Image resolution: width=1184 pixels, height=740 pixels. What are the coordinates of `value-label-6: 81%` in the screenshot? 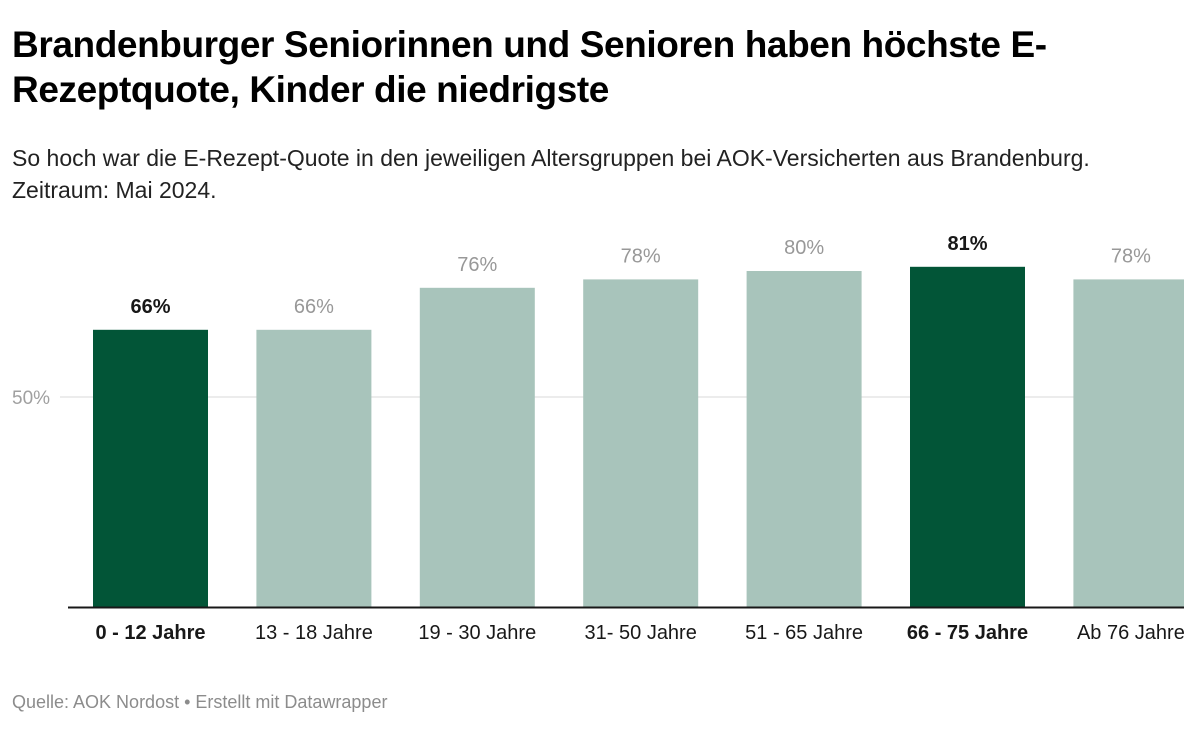 It's located at (967, 244).